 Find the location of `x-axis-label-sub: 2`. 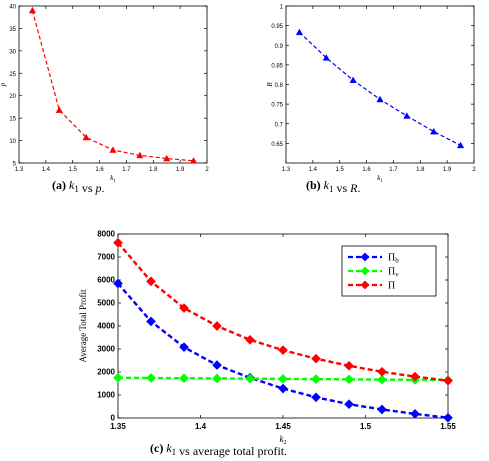

x-axis-label-sub: 2 is located at coordinates (285, 443).